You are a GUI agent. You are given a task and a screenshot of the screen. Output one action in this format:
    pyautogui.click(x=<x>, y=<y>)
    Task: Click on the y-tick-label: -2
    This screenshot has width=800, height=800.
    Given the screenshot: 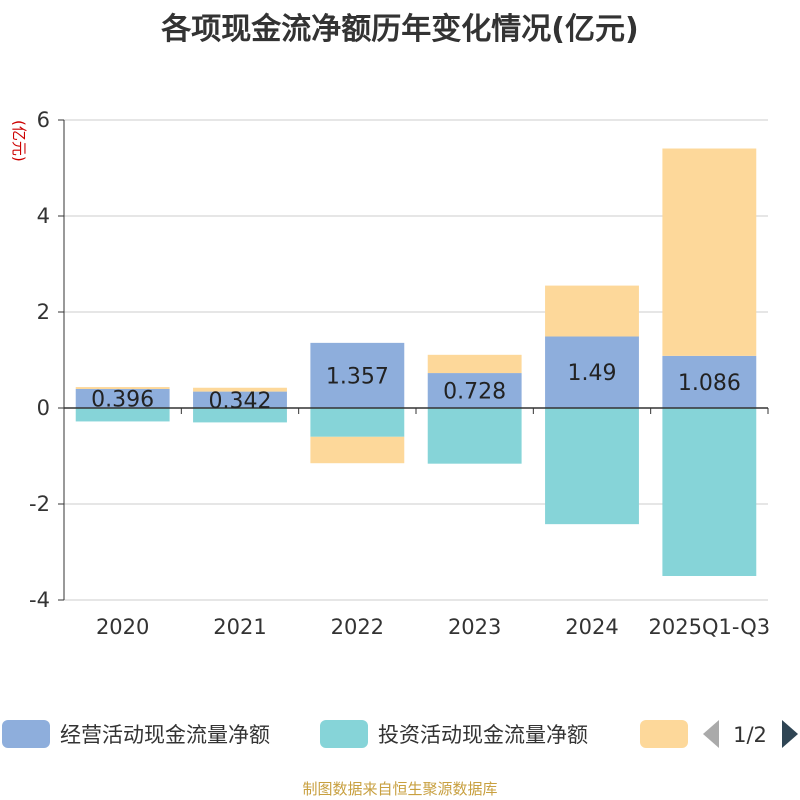 What is the action you would take?
    pyautogui.click(x=39, y=504)
    